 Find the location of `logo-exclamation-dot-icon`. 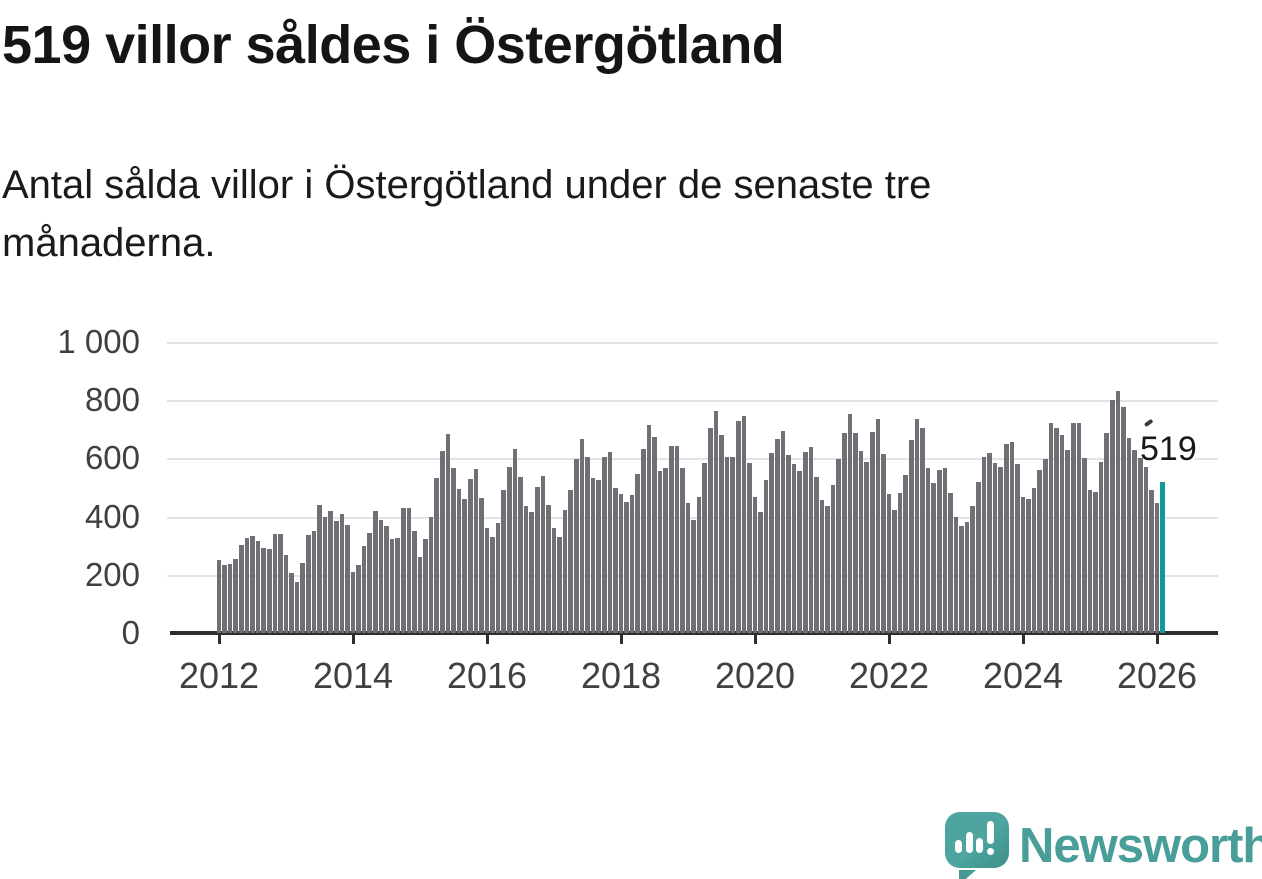

logo-exclamation-dot-icon is located at coordinates (990, 851).